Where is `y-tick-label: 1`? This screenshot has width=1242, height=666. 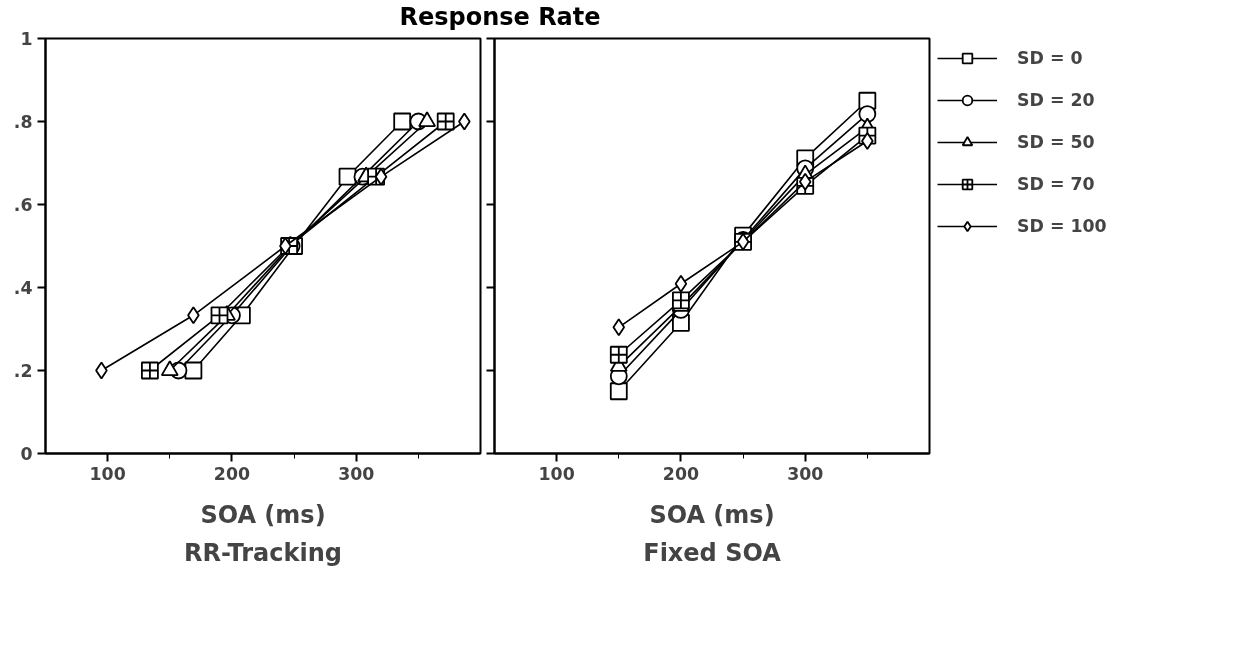
y-tick-label: 1 is located at coordinates (26, 39).